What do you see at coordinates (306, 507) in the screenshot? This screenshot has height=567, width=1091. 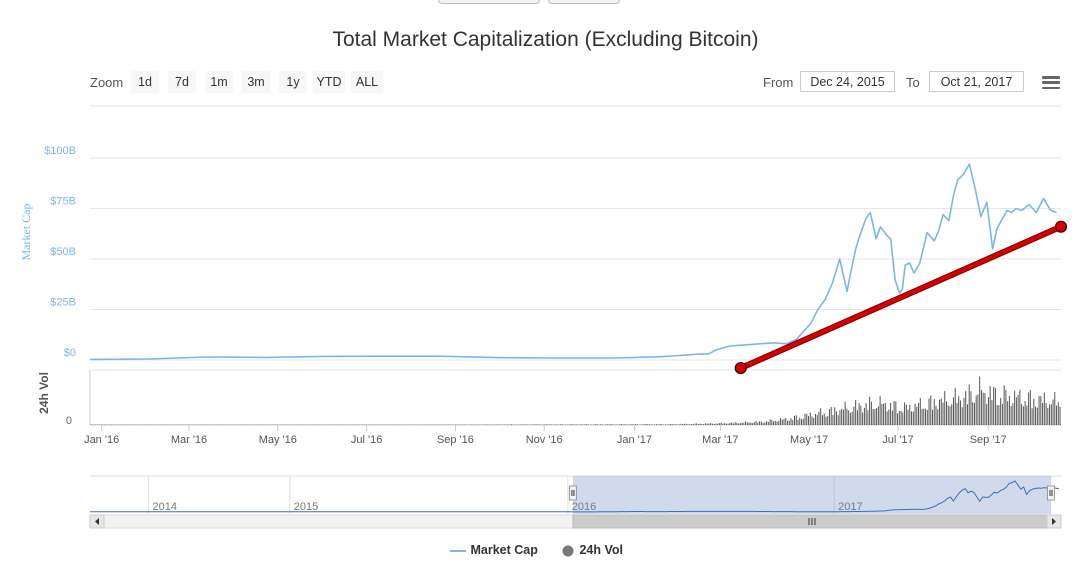 I see `navigator-year-label: 2015` at bounding box center [306, 507].